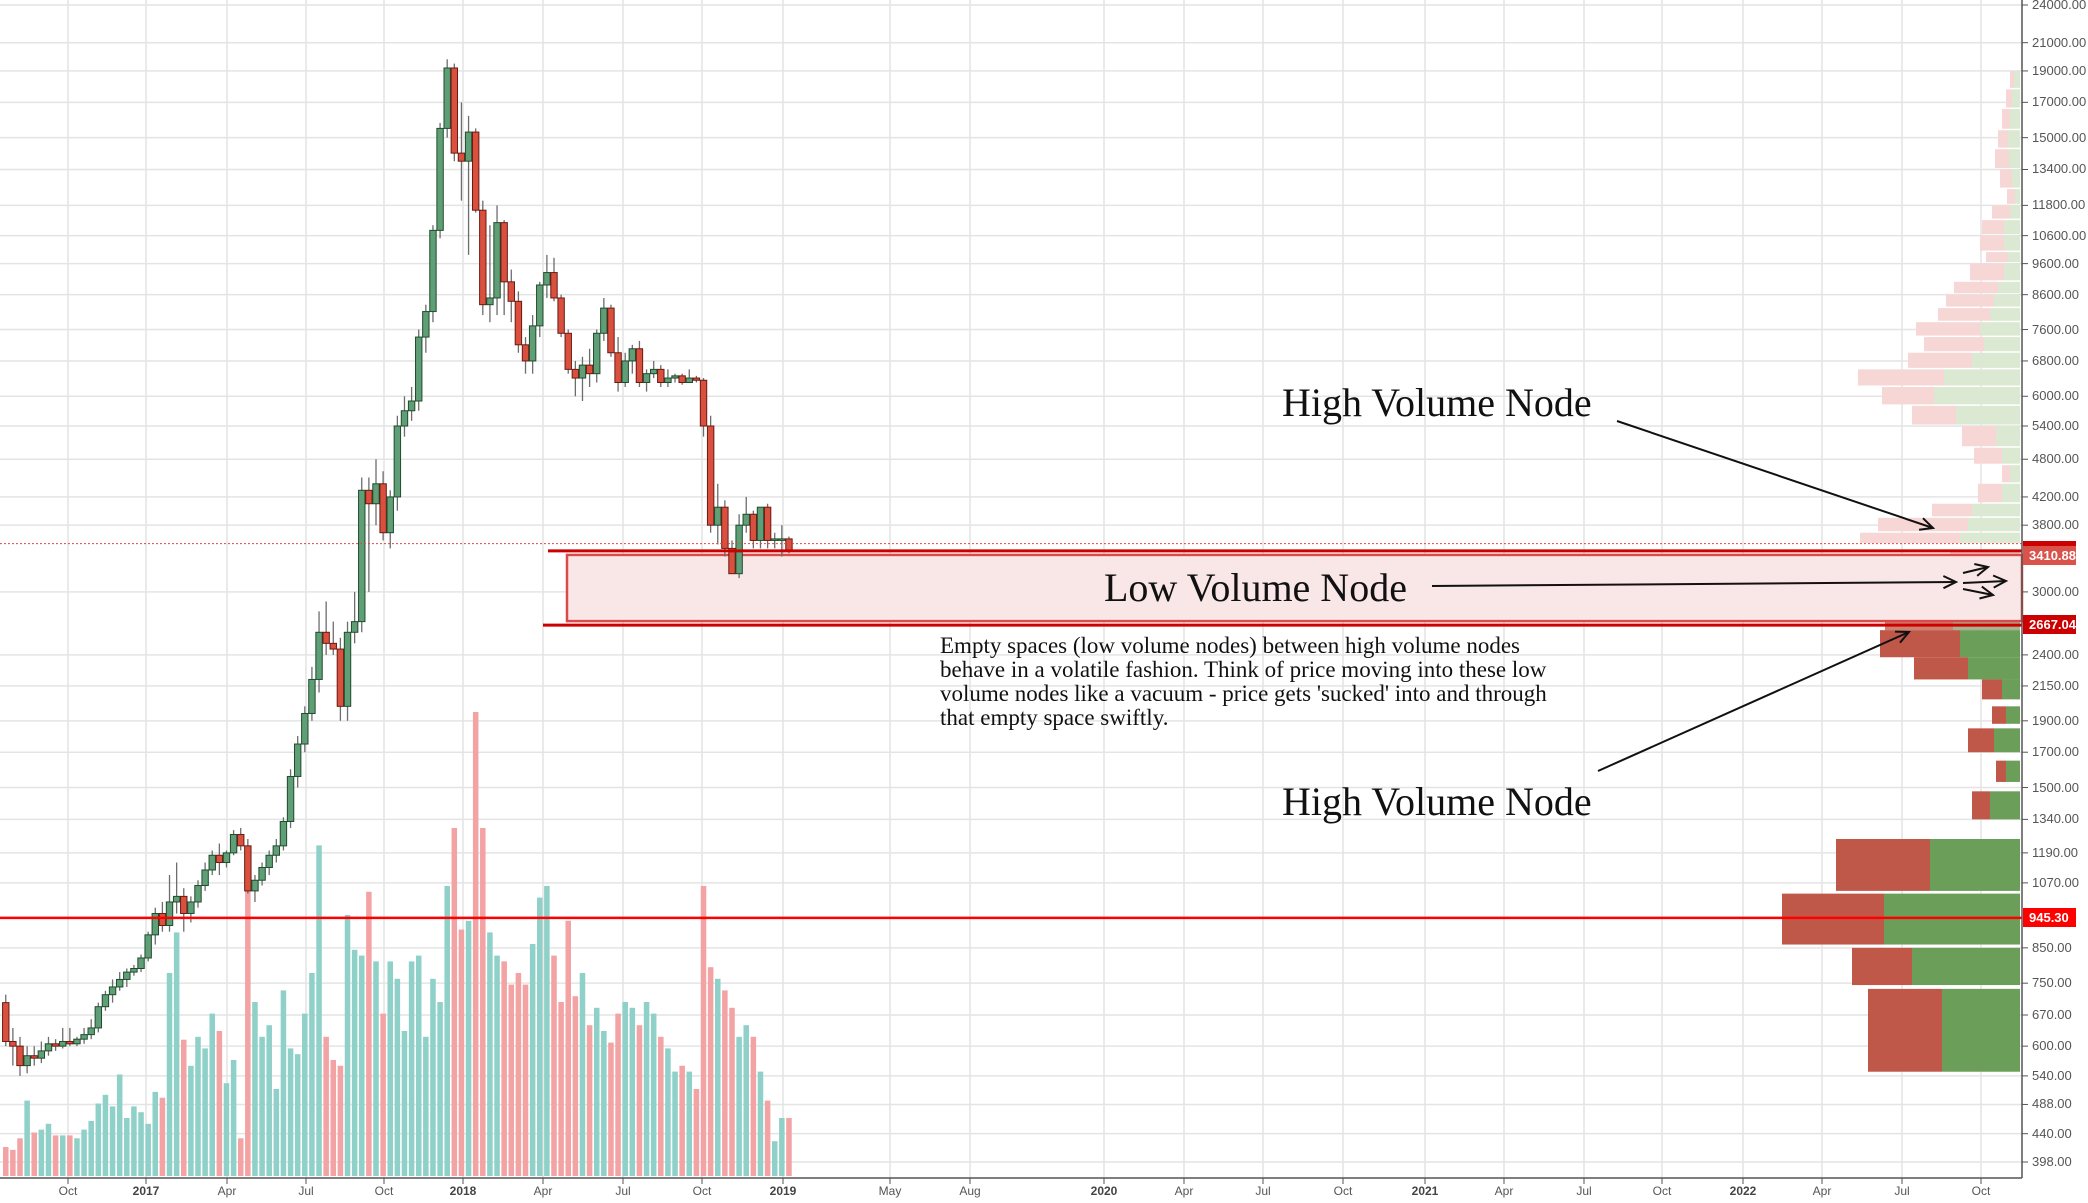  I want to click on low-volume-node-label: Low Volume Node, so click(1255, 587).